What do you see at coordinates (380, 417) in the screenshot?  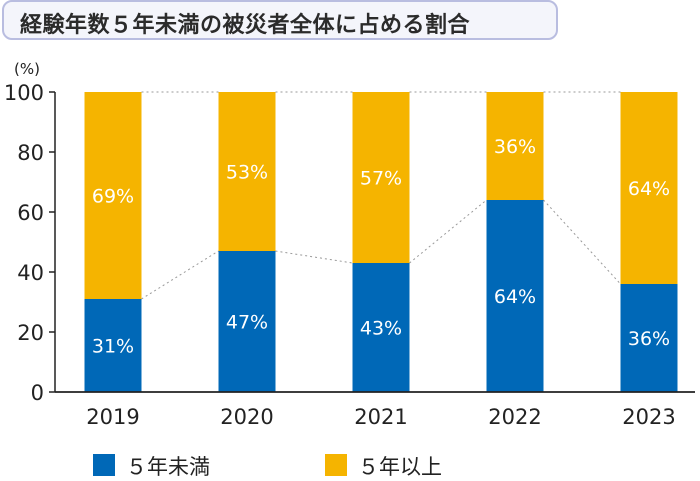 I see `x-tick-label: 2021` at bounding box center [380, 417].